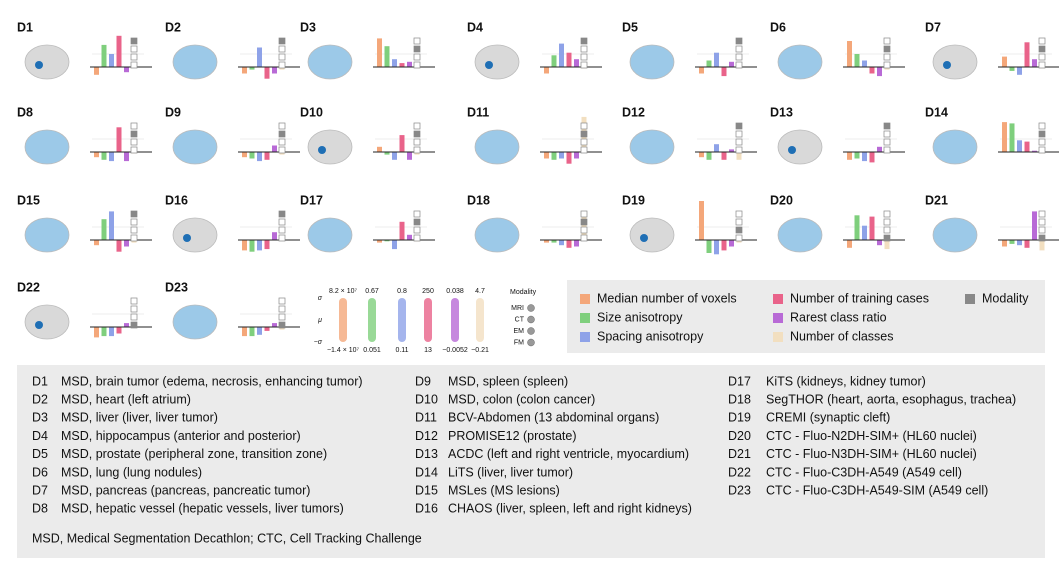  What do you see at coordinates (553, 418) in the screenshot?
I see `dataset-description: BCV-Abdomen (13 abdominal organs)` at bounding box center [553, 418].